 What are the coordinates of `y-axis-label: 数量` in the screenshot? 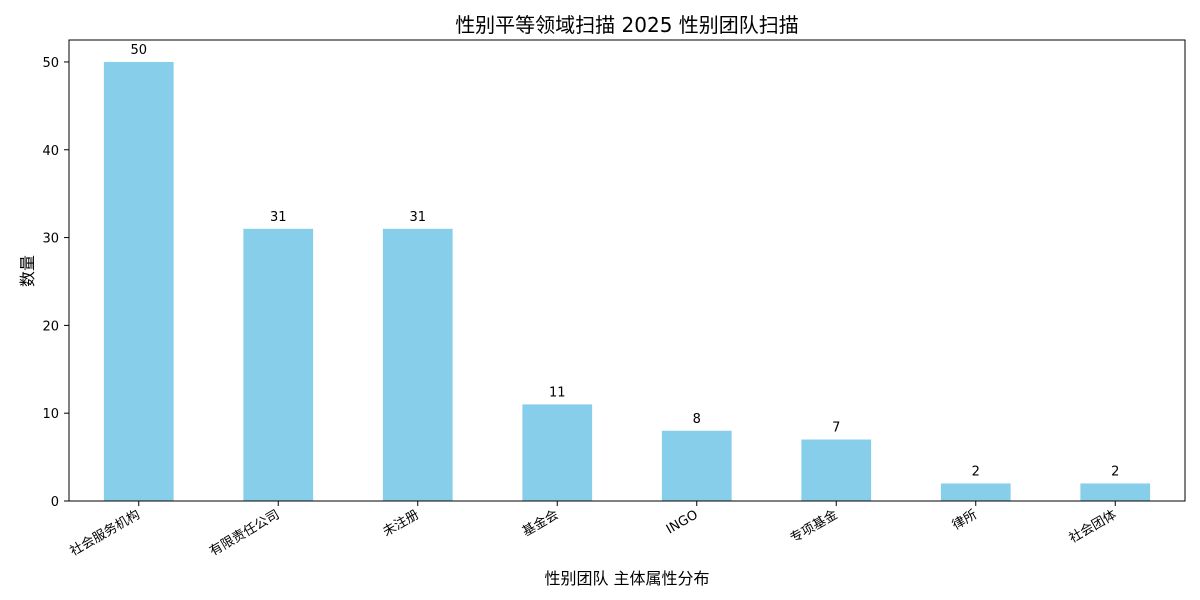 It's located at (27, 271).